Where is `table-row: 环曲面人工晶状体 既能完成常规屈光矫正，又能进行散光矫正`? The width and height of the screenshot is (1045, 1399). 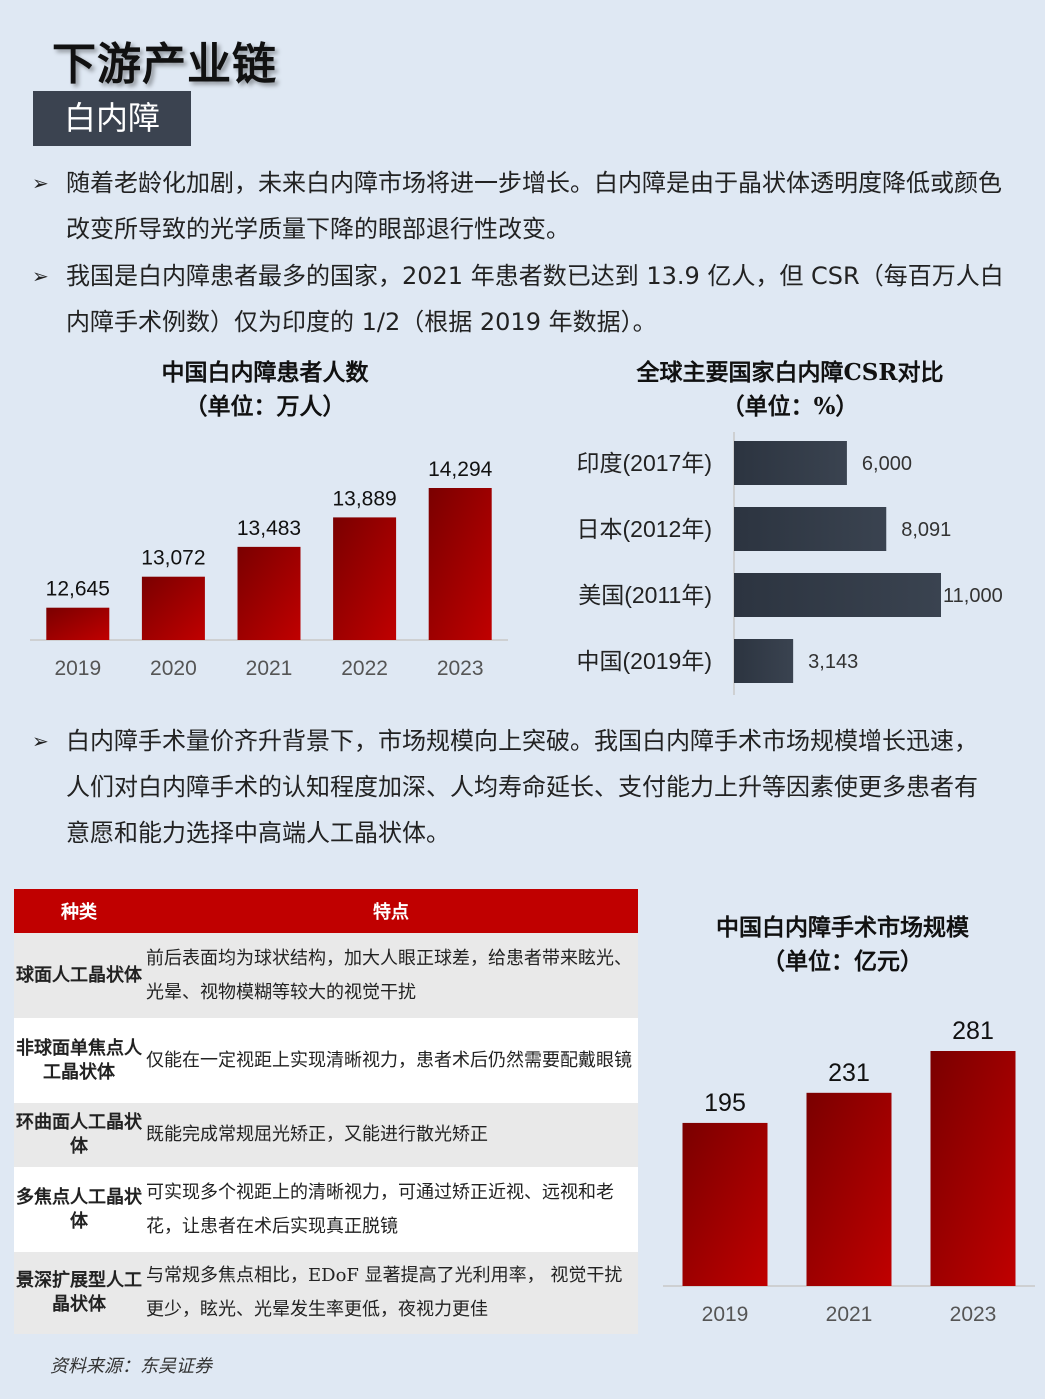
table-row: 环曲面人工晶状体 既能完成常规屈光矫正，又能进行散光矫正 is located at coordinates (326, 1135).